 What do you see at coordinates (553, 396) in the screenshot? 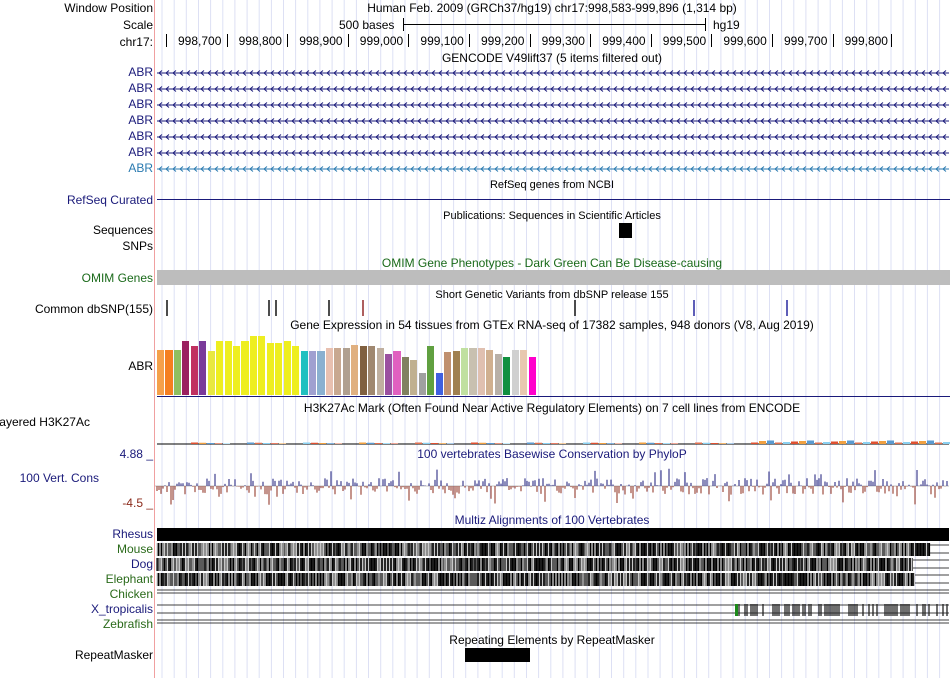
I see `gtex-gene-line` at bounding box center [553, 396].